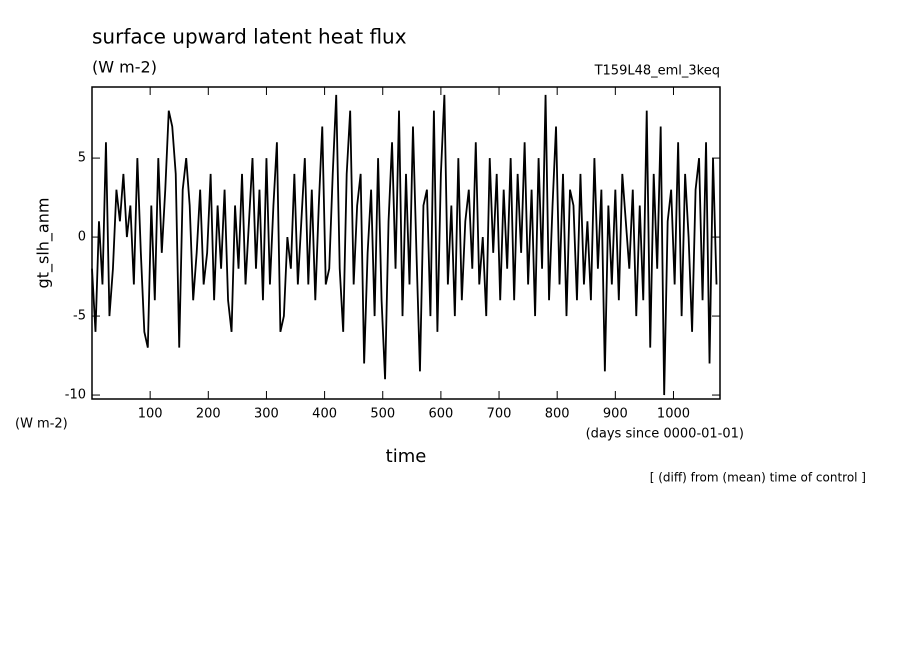  Describe the element at coordinates (673, 414) in the screenshot. I see `x-tick-label: 1000` at that location.